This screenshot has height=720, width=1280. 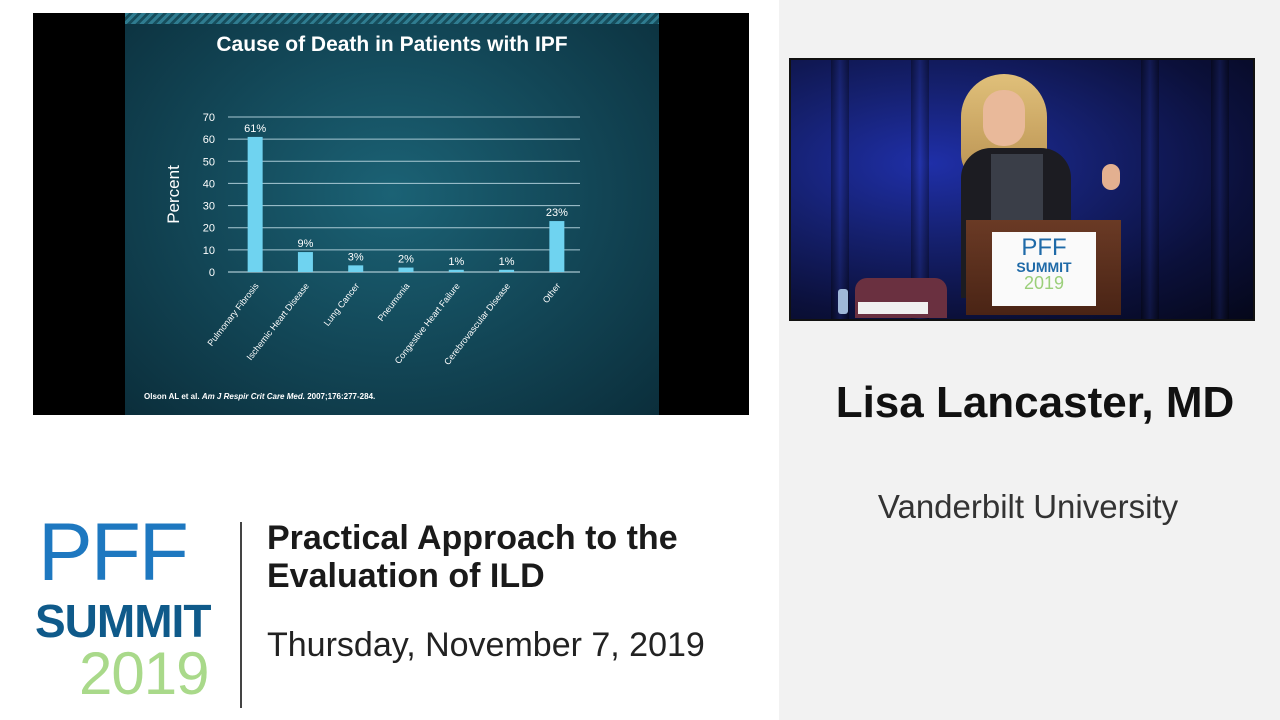 I want to click on speaker-affiliation: Vanderbilt University, so click(x=1028, y=506).